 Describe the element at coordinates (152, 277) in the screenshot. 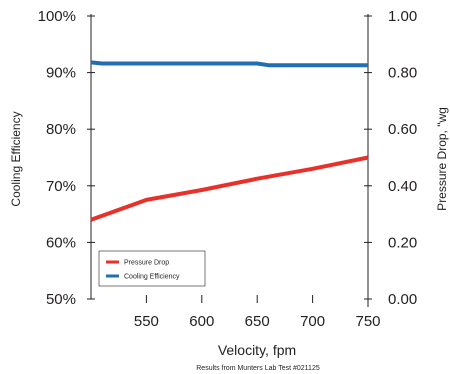

I see `legend-label-cooling-efficiency: Cooling Efficiency` at that location.